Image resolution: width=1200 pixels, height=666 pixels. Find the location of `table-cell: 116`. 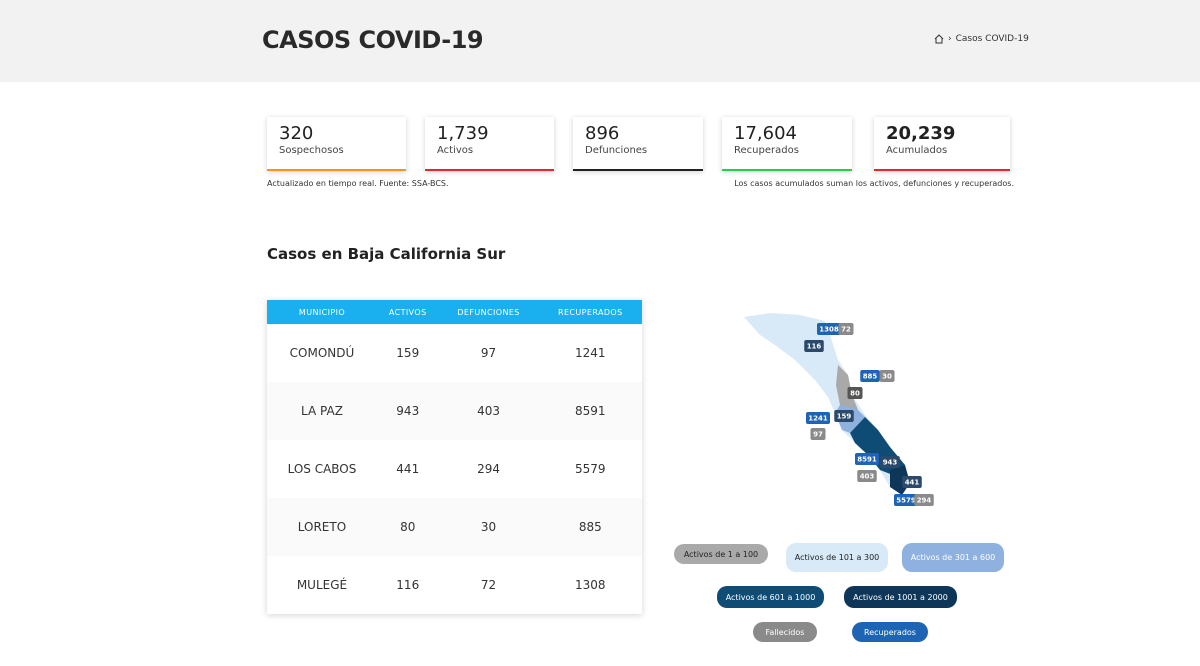

table-cell: 116 is located at coordinates (408, 585).